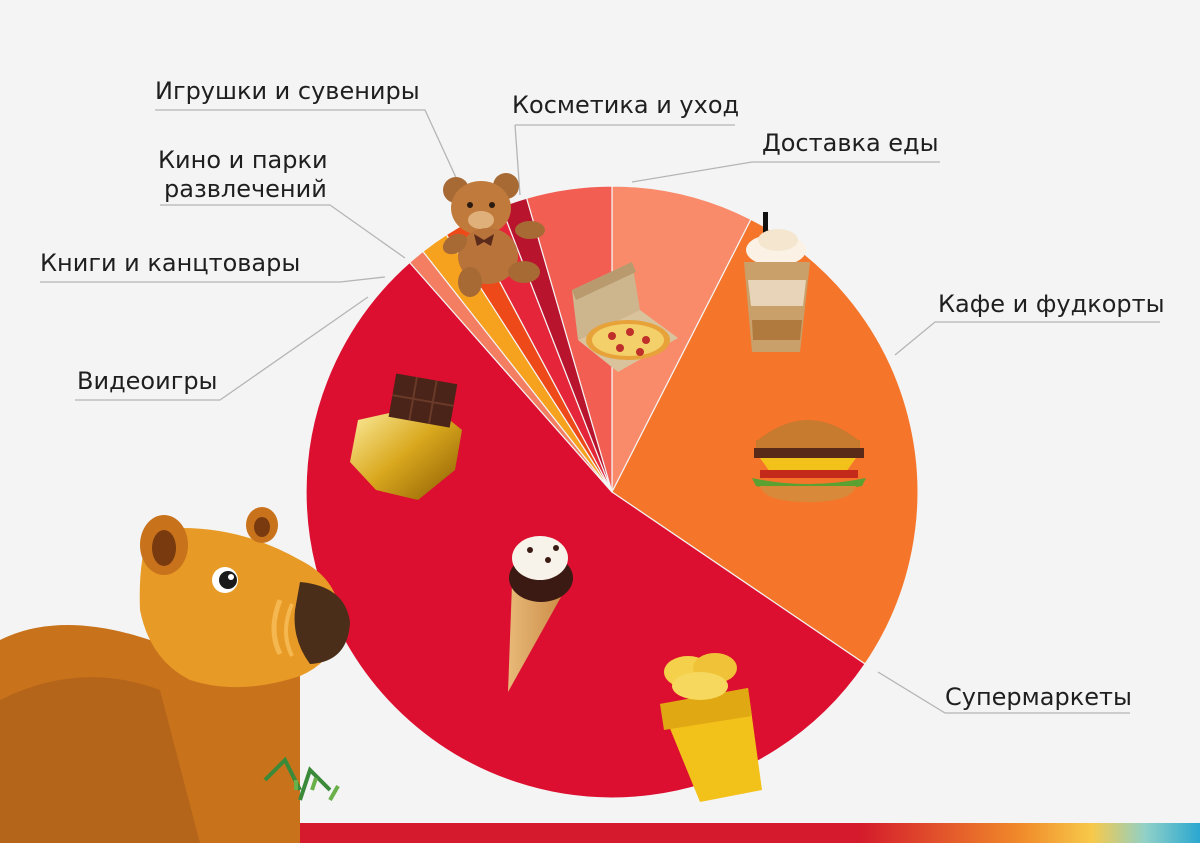  Describe the element at coordinates (777, 282) in the screenshot. I see `frappe-cup-illustration` at that location.